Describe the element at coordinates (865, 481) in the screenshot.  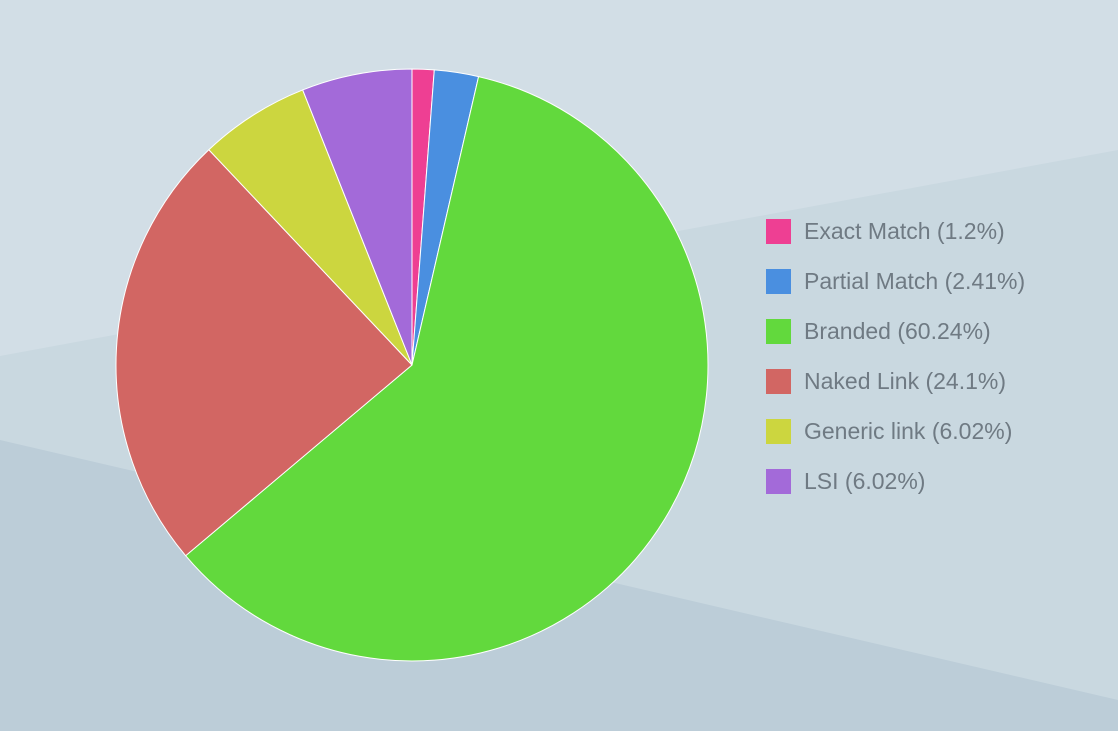
I see `legend-label: LSI (6.02%)` at that location.